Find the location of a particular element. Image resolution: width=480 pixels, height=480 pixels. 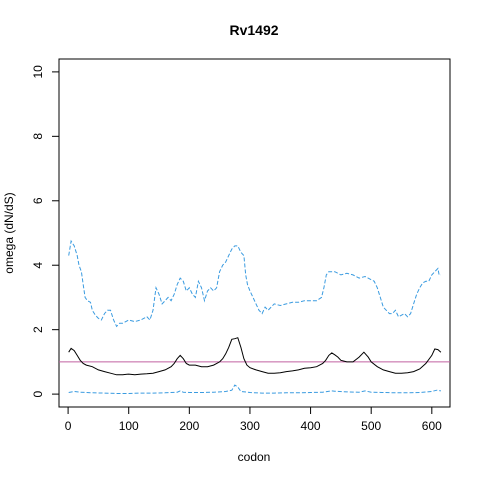

x-tick-label: 100 is located at coordinates (129, 426).